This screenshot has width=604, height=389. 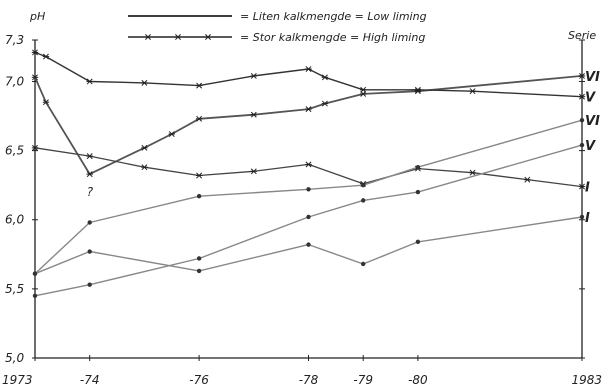 What do you see at coordinates (17, 380) in the screenshot?
I see `x-tick-label: 1973` at bounding box center [17, 380].